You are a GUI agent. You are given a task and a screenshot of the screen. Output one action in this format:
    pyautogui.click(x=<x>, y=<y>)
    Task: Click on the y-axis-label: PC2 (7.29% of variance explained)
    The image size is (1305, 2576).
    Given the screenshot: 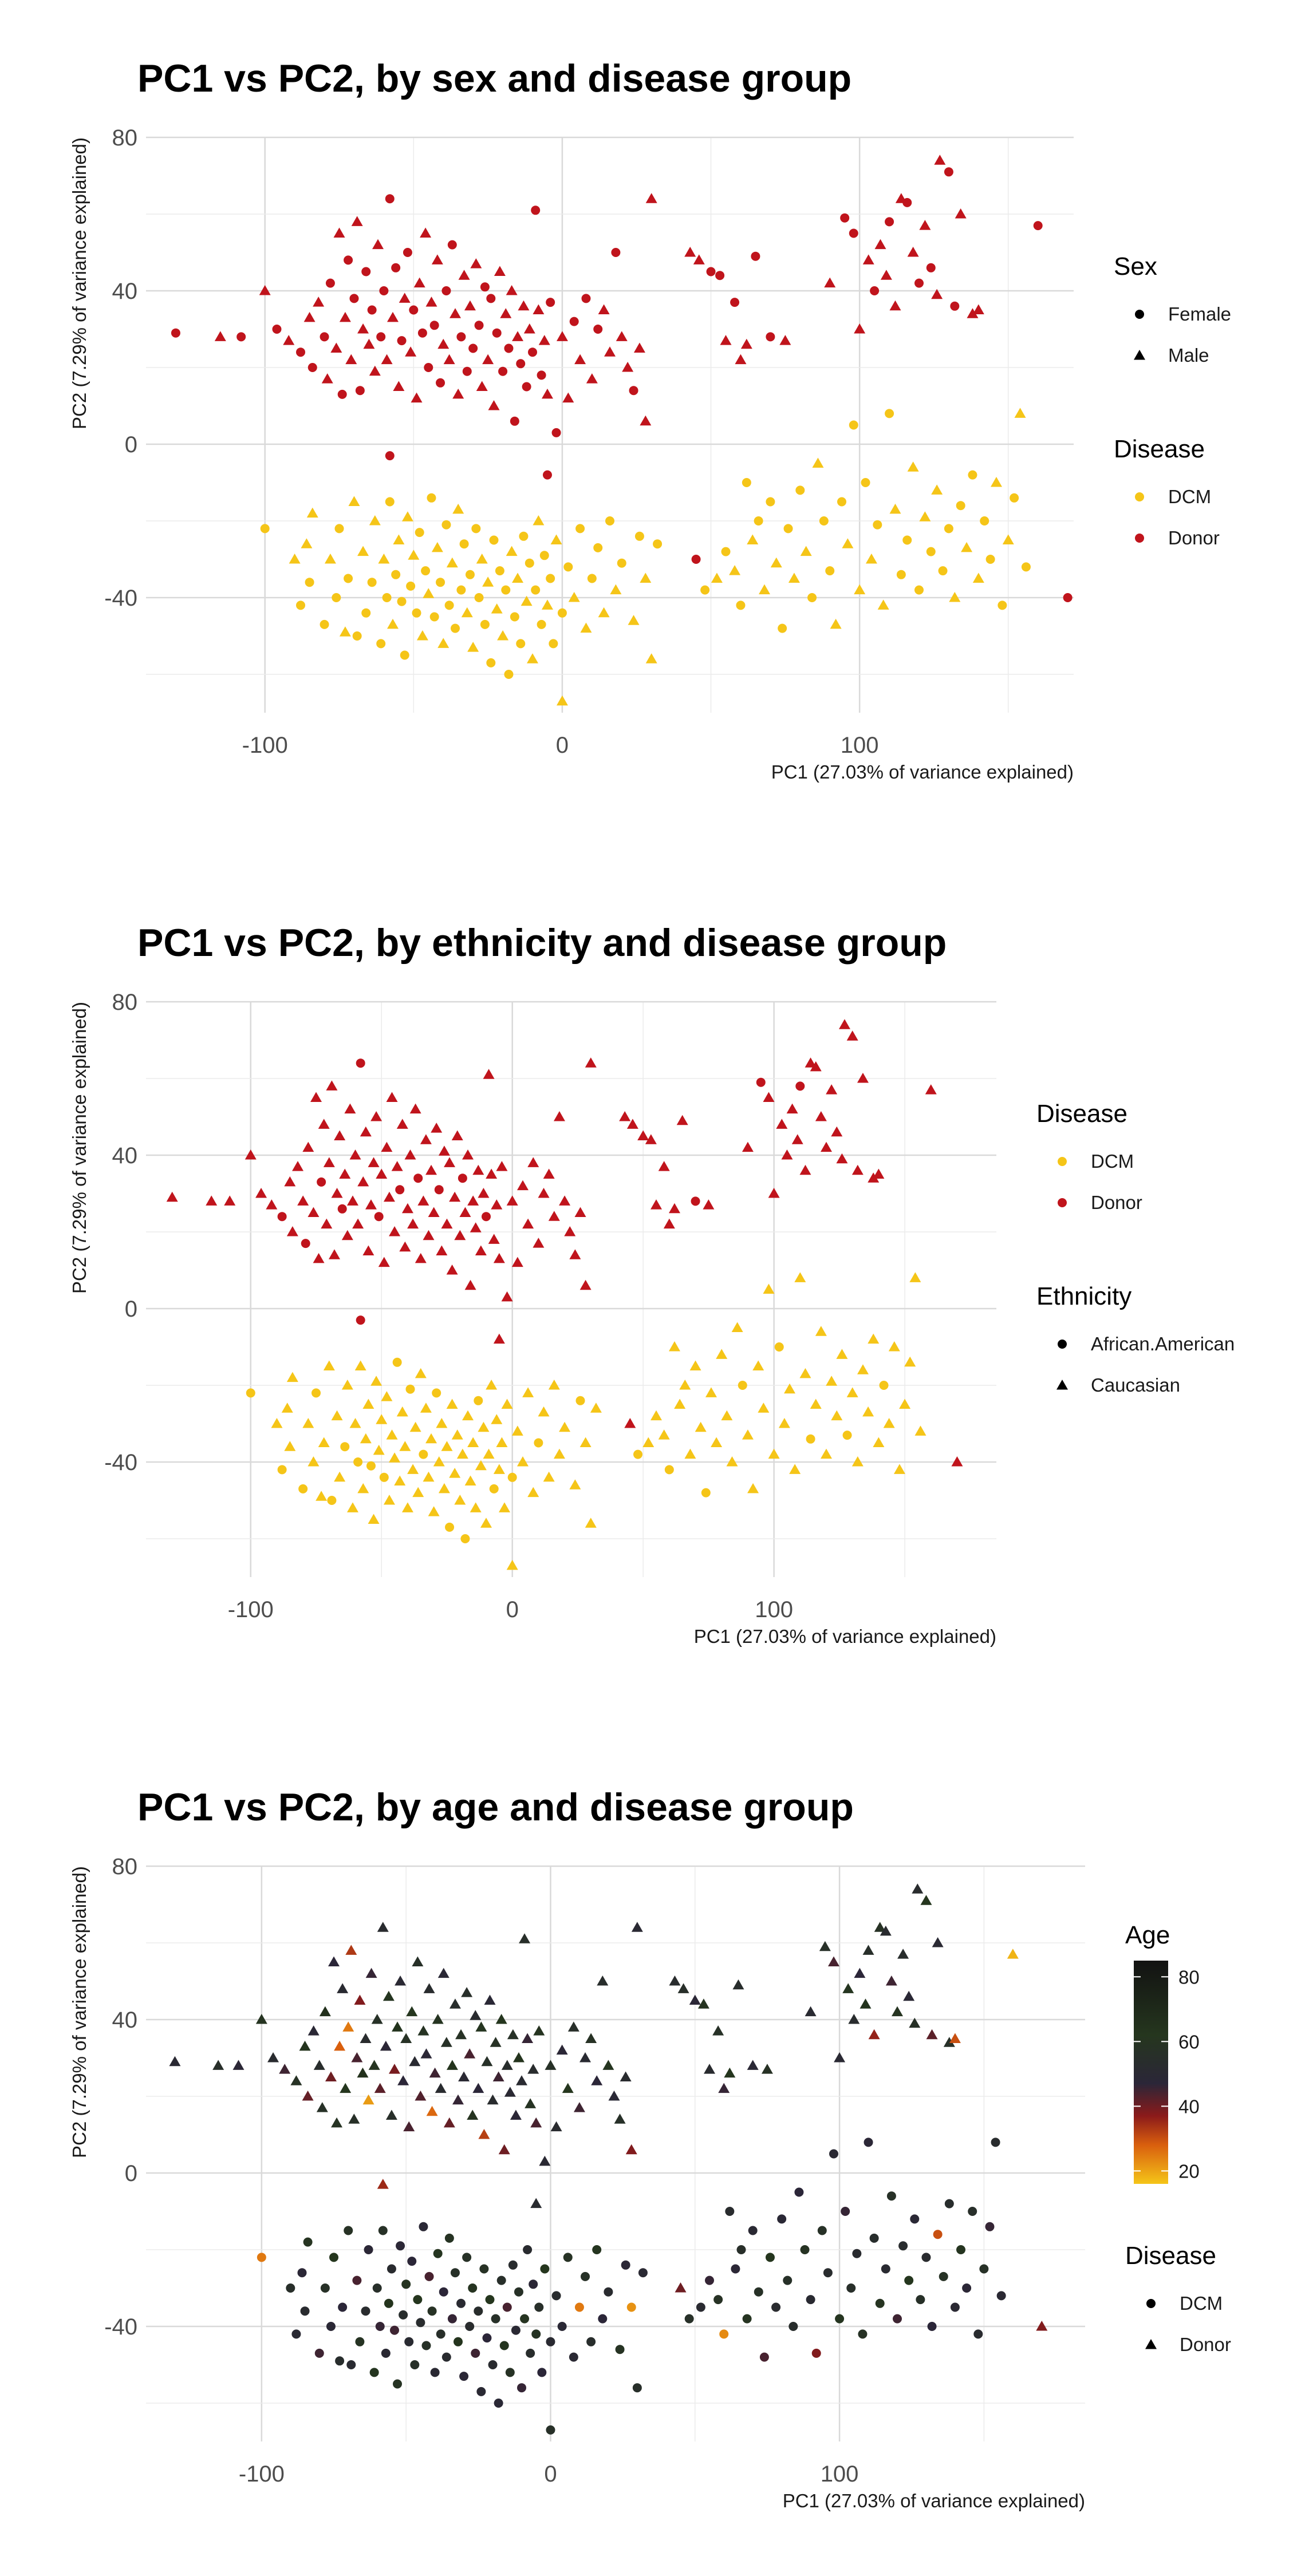 What is the action you would take?
    pyautogui.click(x=80, y=2012)
    